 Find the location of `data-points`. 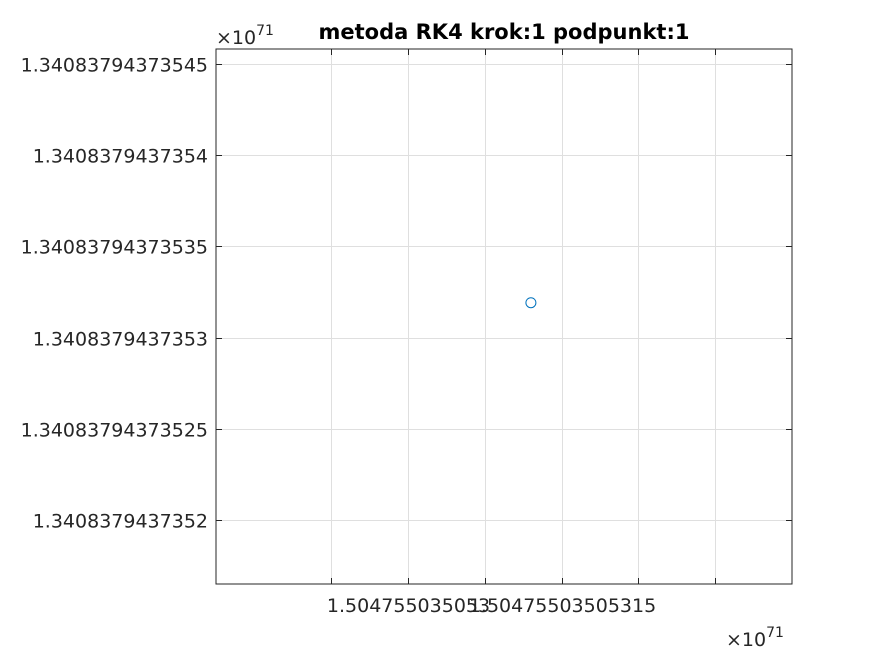

data-points is located at coordinates (531, 303).